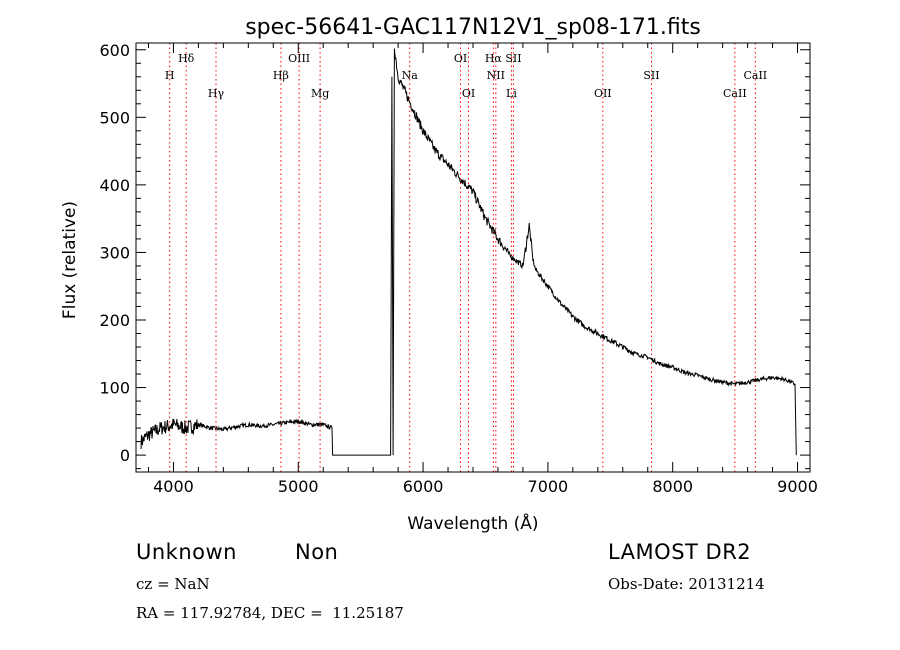 The width and height of the screenshot is (900, 650). What do you see at coordinates (114, 388) in the screenshot?
I see `y-tick-label: 100` at bounding box center [114, 388].